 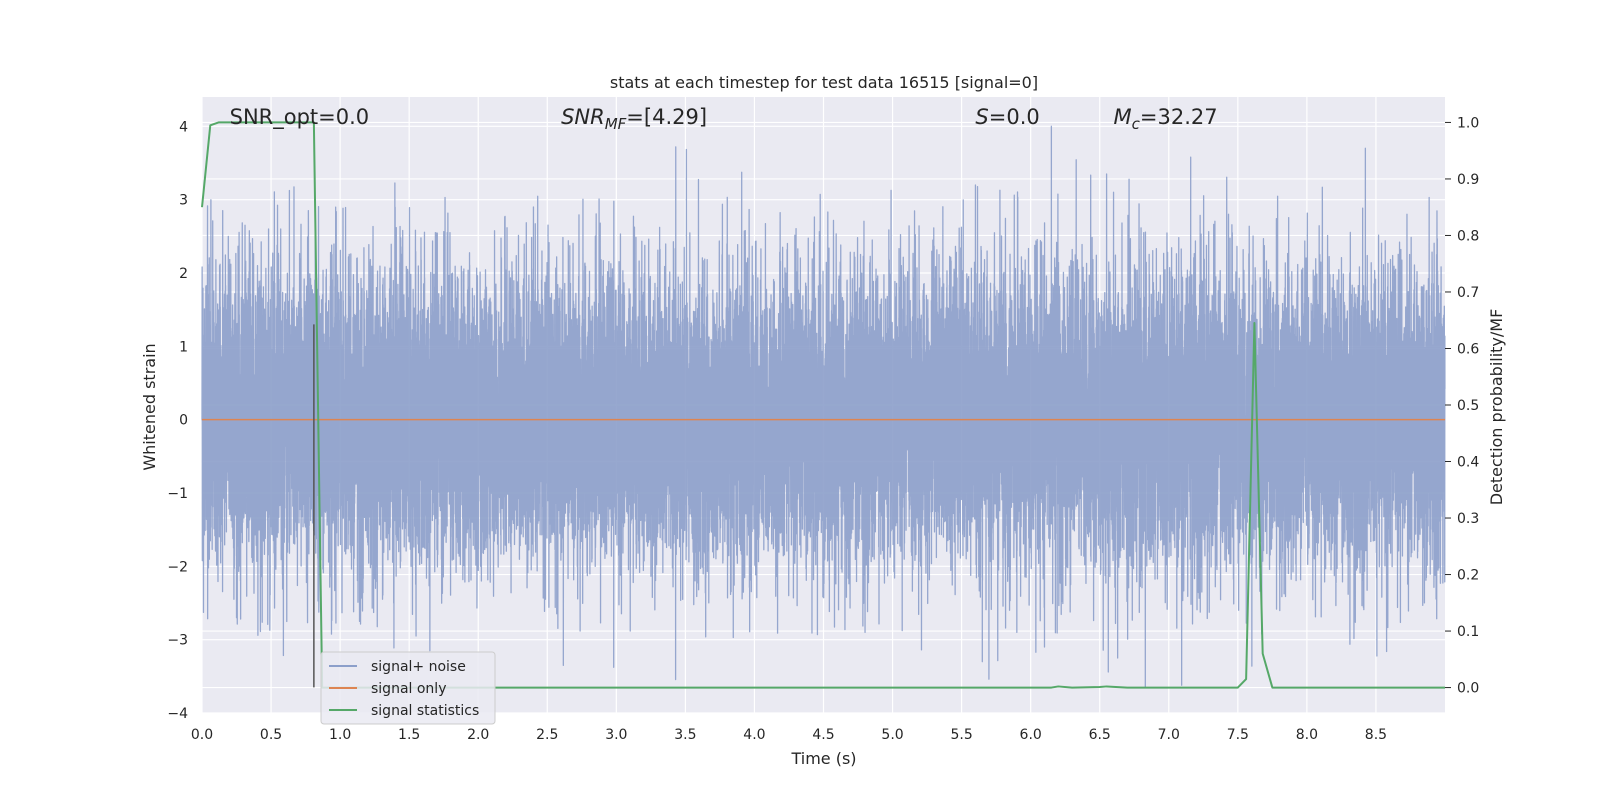 What do you see at coordinates (1166, 119) in the screenshot?
I see `annotation: Mc=32.27` at bounding box center [1166, 119].